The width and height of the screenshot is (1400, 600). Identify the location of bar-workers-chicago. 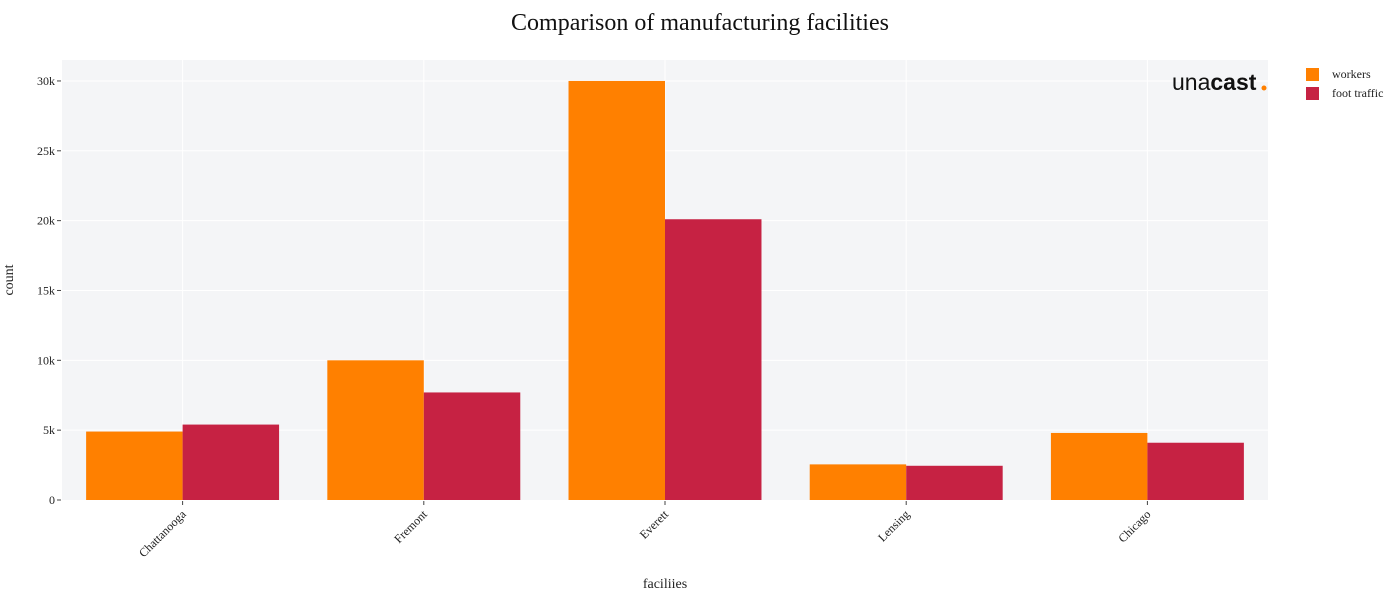
(1099, 466).